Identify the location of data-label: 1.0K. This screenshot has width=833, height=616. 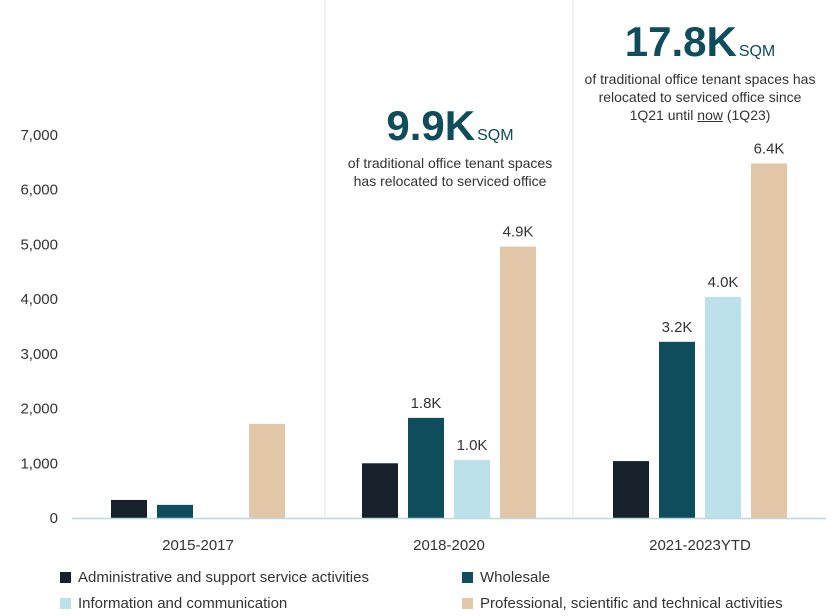
(472, 445).